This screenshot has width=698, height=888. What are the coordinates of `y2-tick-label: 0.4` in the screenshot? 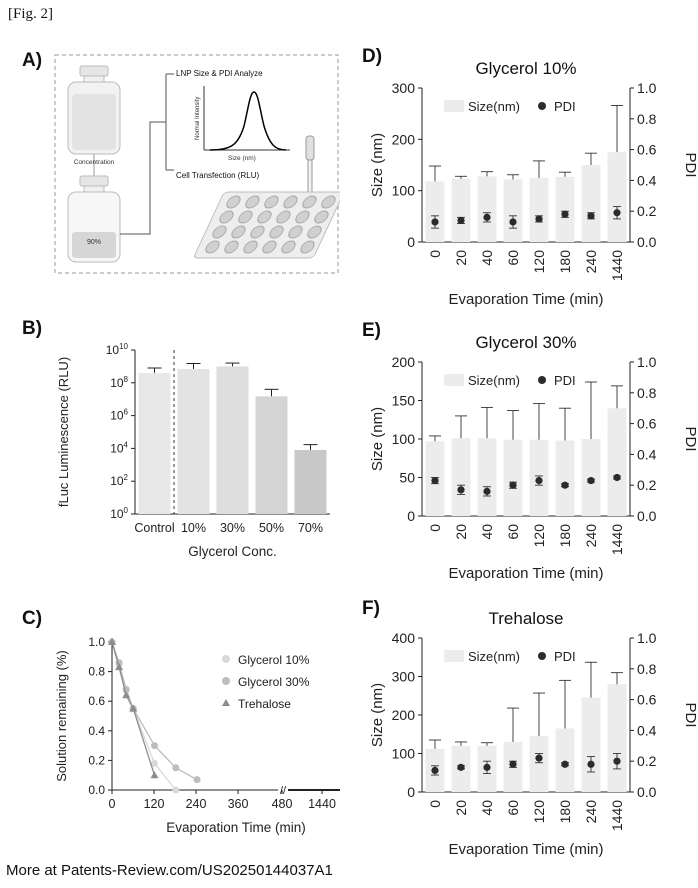 It's located at (647, 454).